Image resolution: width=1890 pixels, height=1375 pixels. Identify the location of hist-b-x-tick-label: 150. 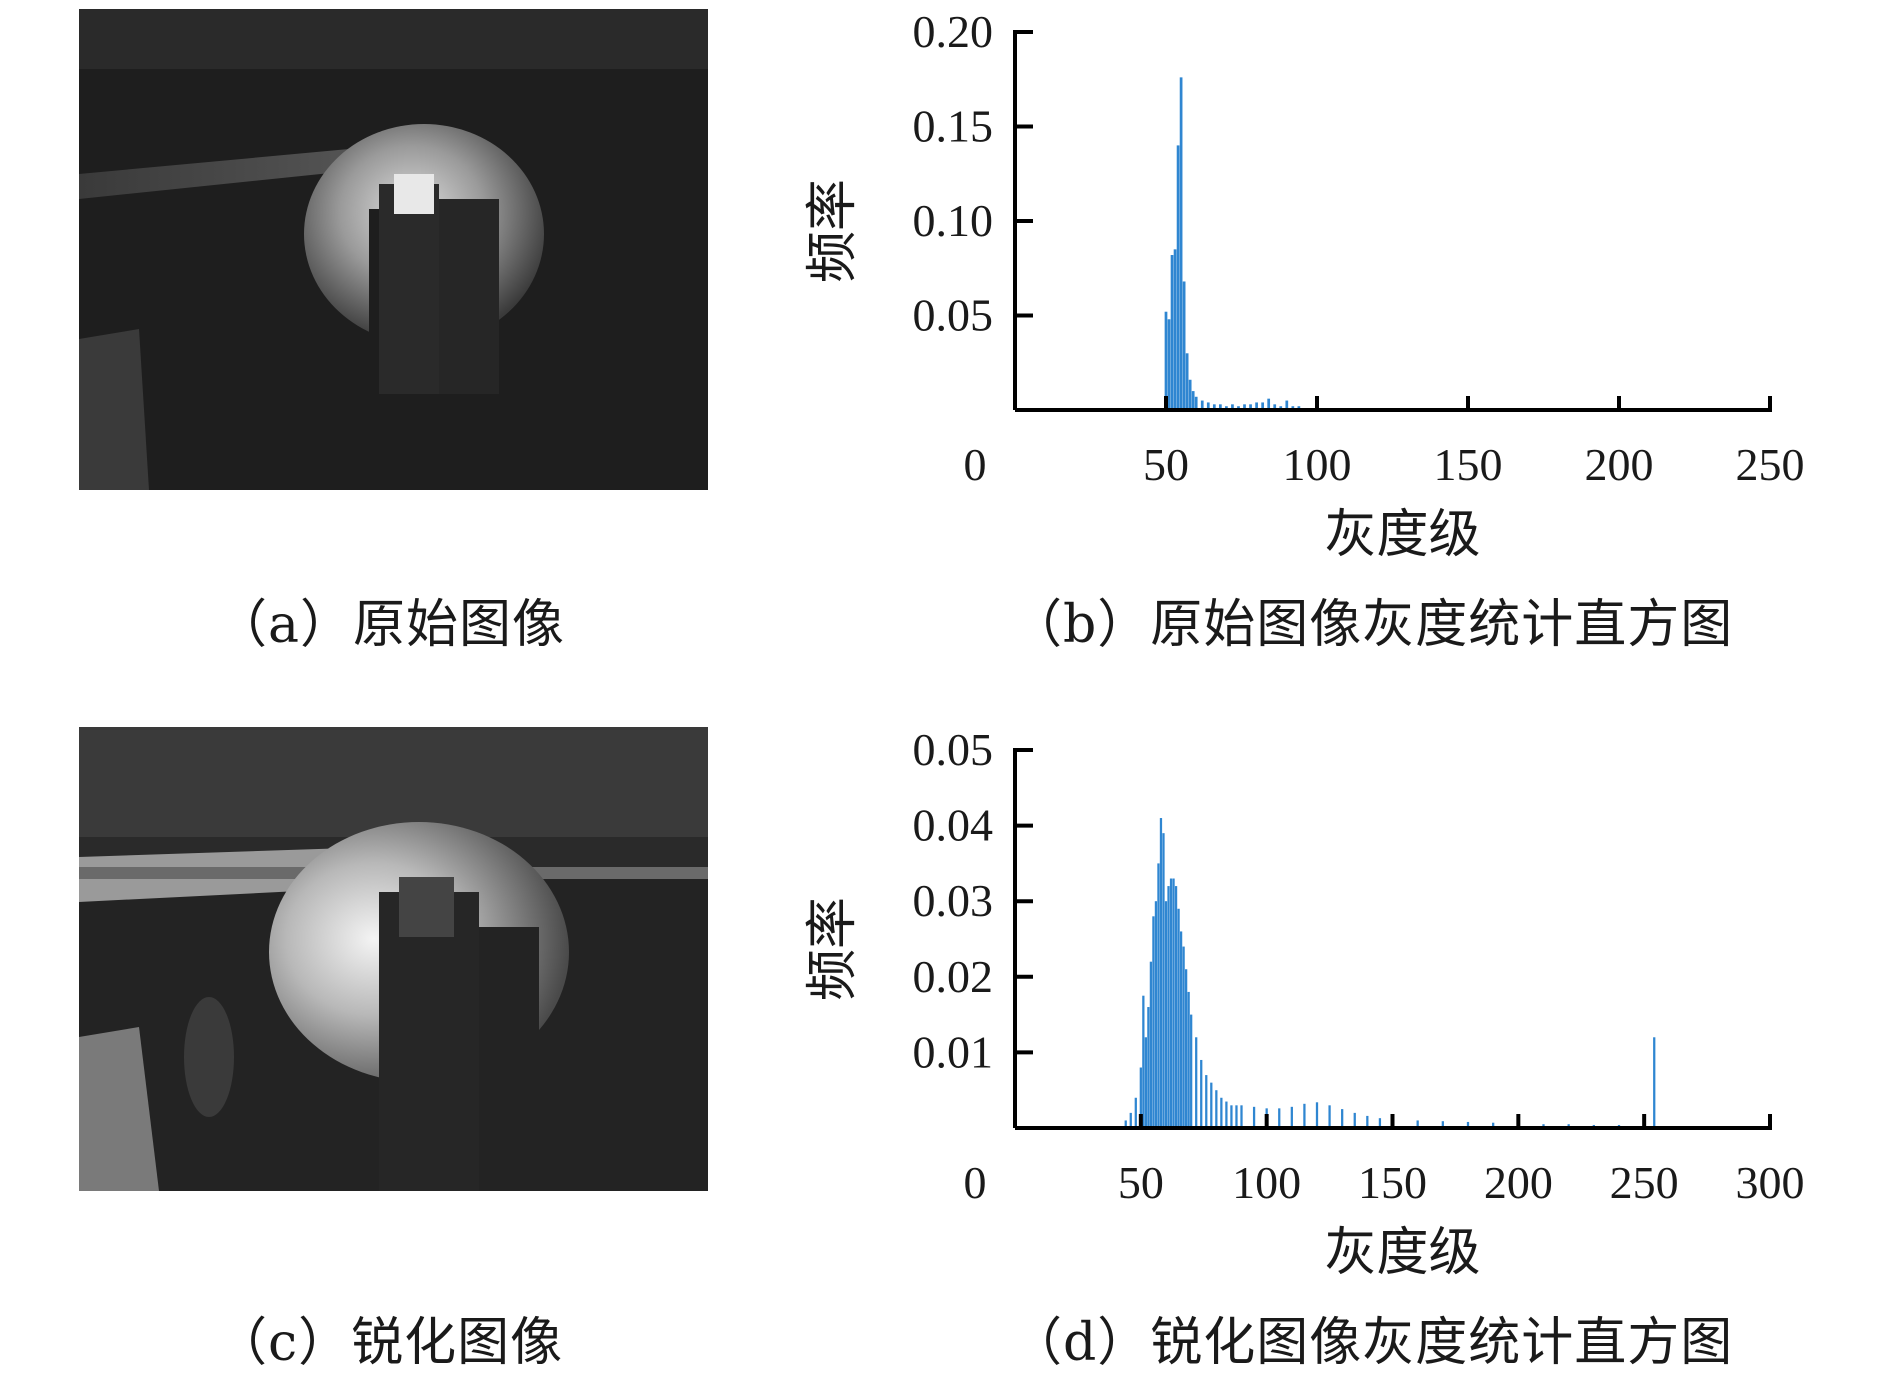
(1468, 464).